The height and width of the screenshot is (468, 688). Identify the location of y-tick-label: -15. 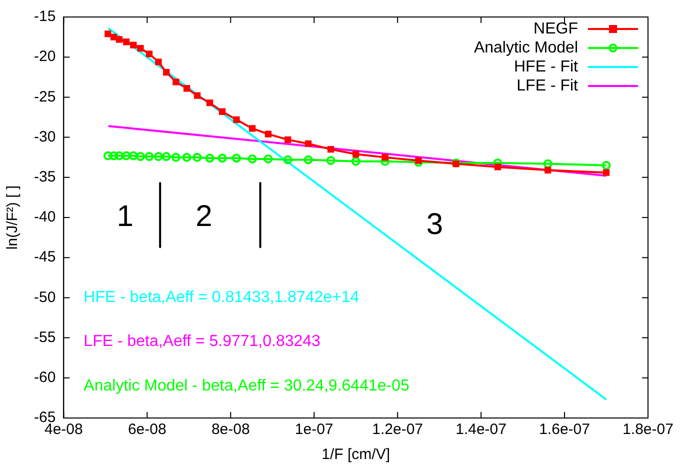
(45, 17).